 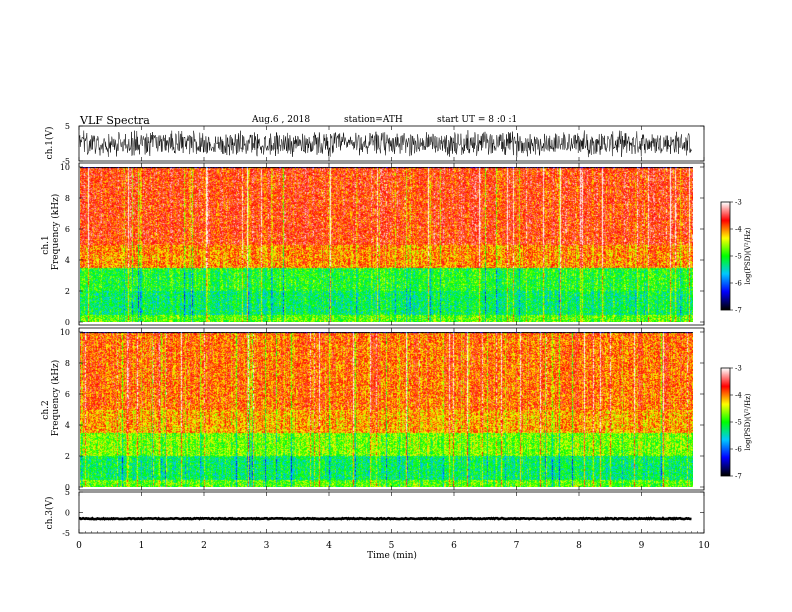 I want to click on ch2-spectrogram-channel-label: ch.2, so click(x=46, y=409).